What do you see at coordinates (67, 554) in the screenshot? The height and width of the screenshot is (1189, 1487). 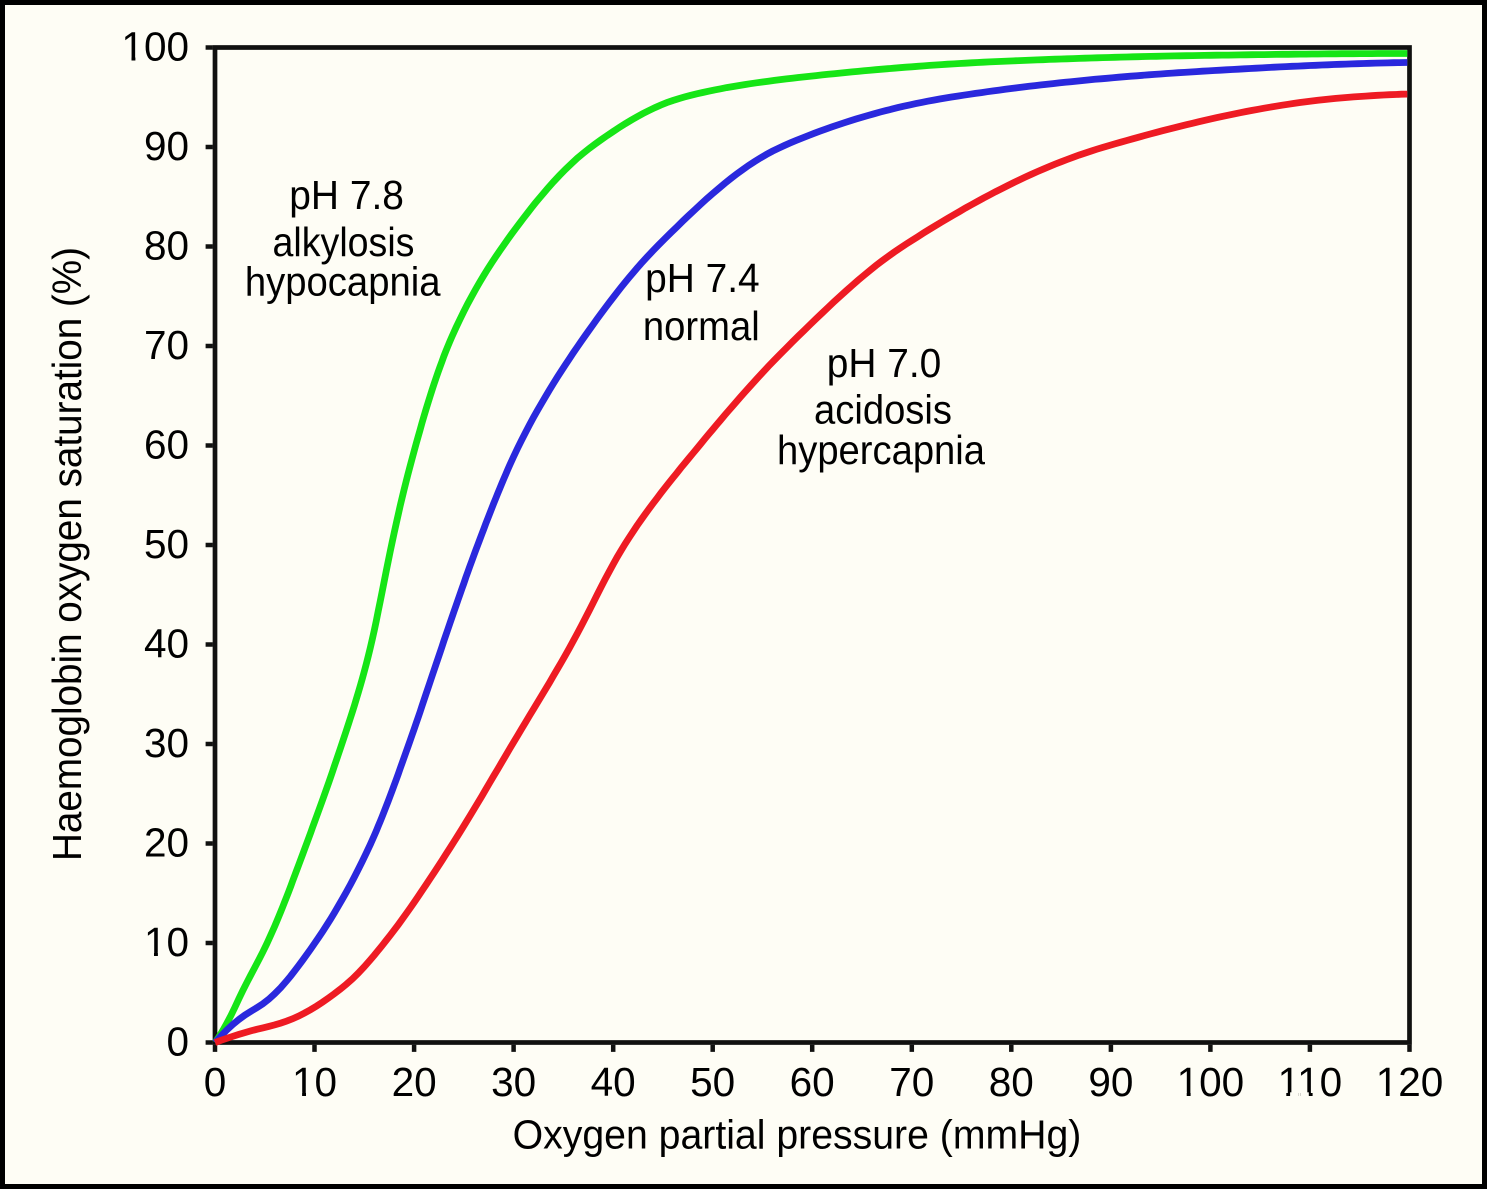 I see `svg-text:Haemoglobin oxygen saturation: Haemoglobin oxygen saturation (%)` at bounding box center [67, 554].